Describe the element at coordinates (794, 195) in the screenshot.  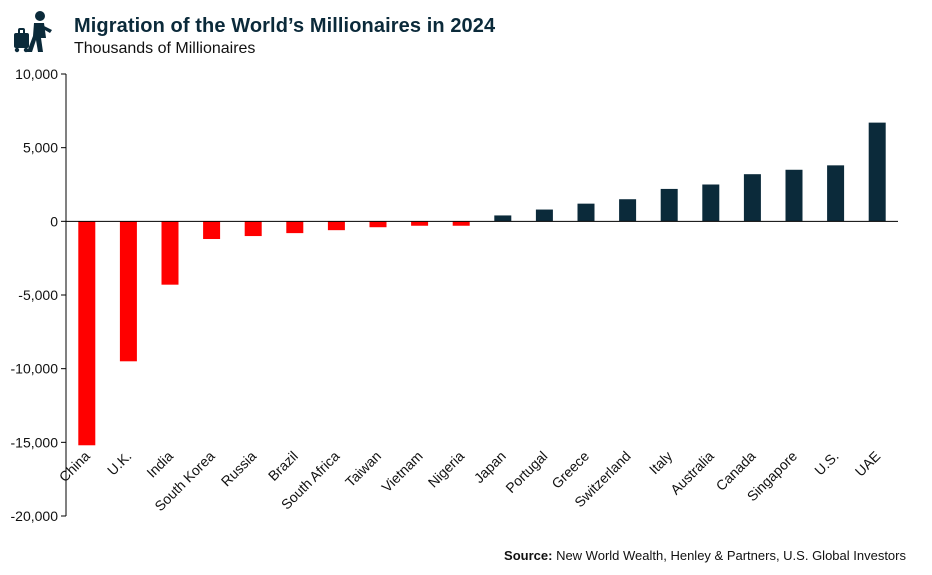
I see `bar-singapore` at that location.